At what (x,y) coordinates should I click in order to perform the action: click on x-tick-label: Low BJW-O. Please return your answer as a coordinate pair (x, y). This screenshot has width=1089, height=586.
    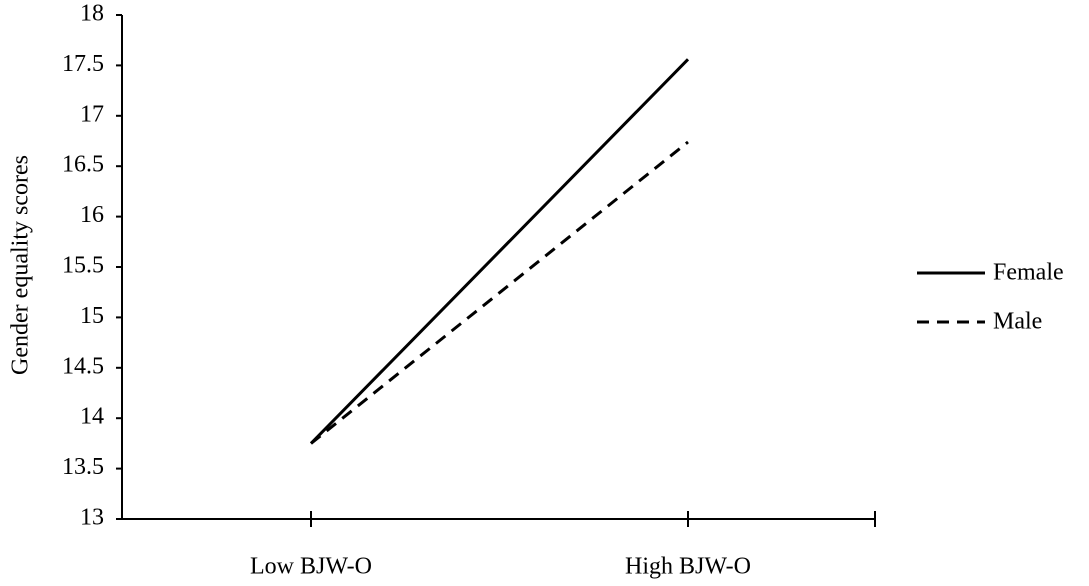
    Looking at the image, I should click on (311, 567).